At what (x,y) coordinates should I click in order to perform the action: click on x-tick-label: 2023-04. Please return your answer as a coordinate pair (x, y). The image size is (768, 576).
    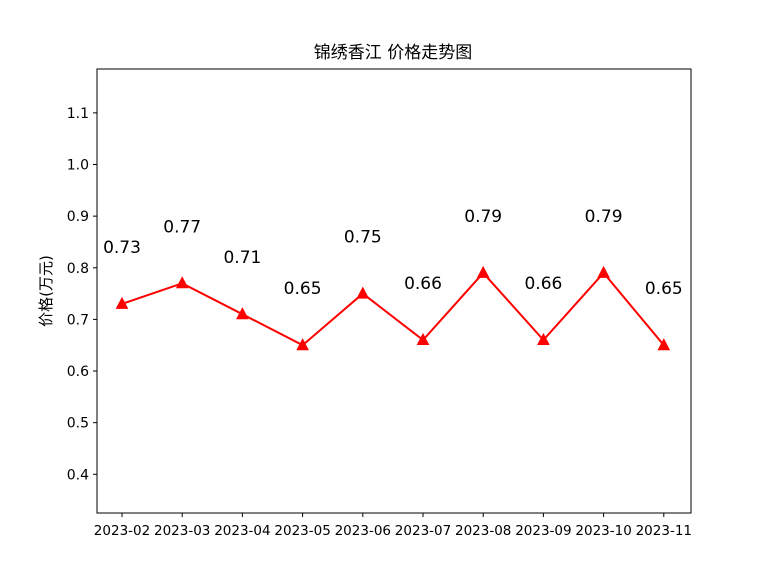
    Looking at the image, I should click on (242, 531).